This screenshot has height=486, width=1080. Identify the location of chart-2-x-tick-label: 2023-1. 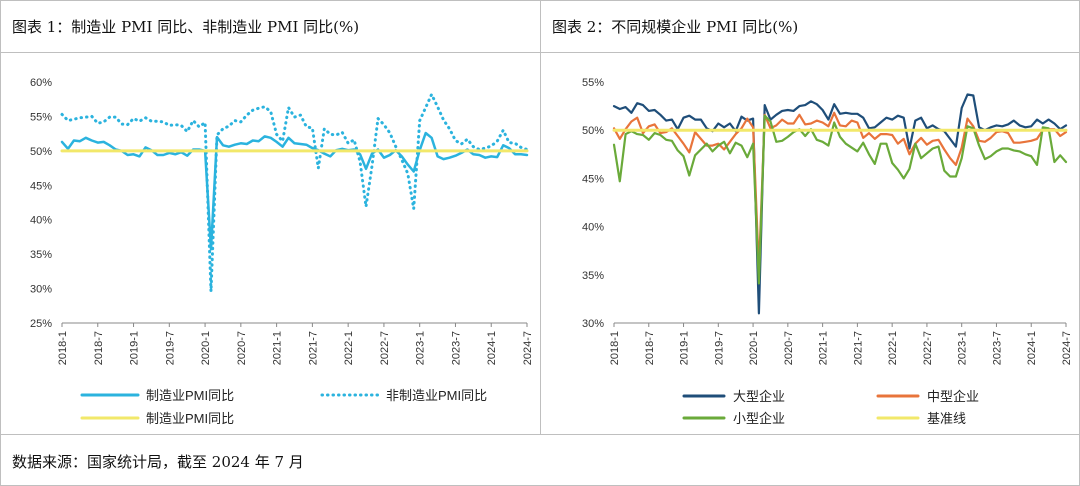
(963, 348).